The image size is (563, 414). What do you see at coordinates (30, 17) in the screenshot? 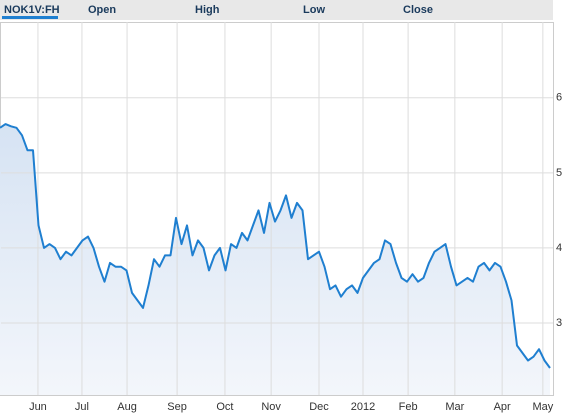
I see `symbol-underline` at bounding box center [30, 17].